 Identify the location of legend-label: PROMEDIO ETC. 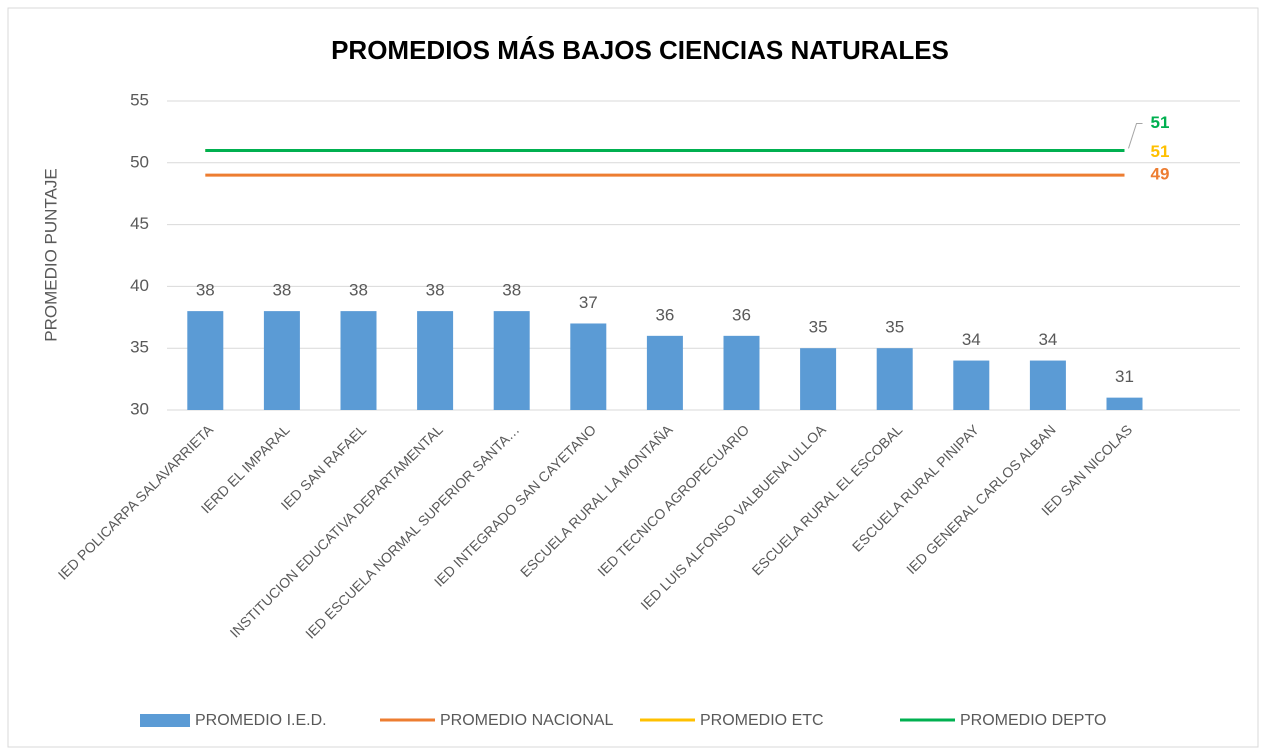
(762, 720).